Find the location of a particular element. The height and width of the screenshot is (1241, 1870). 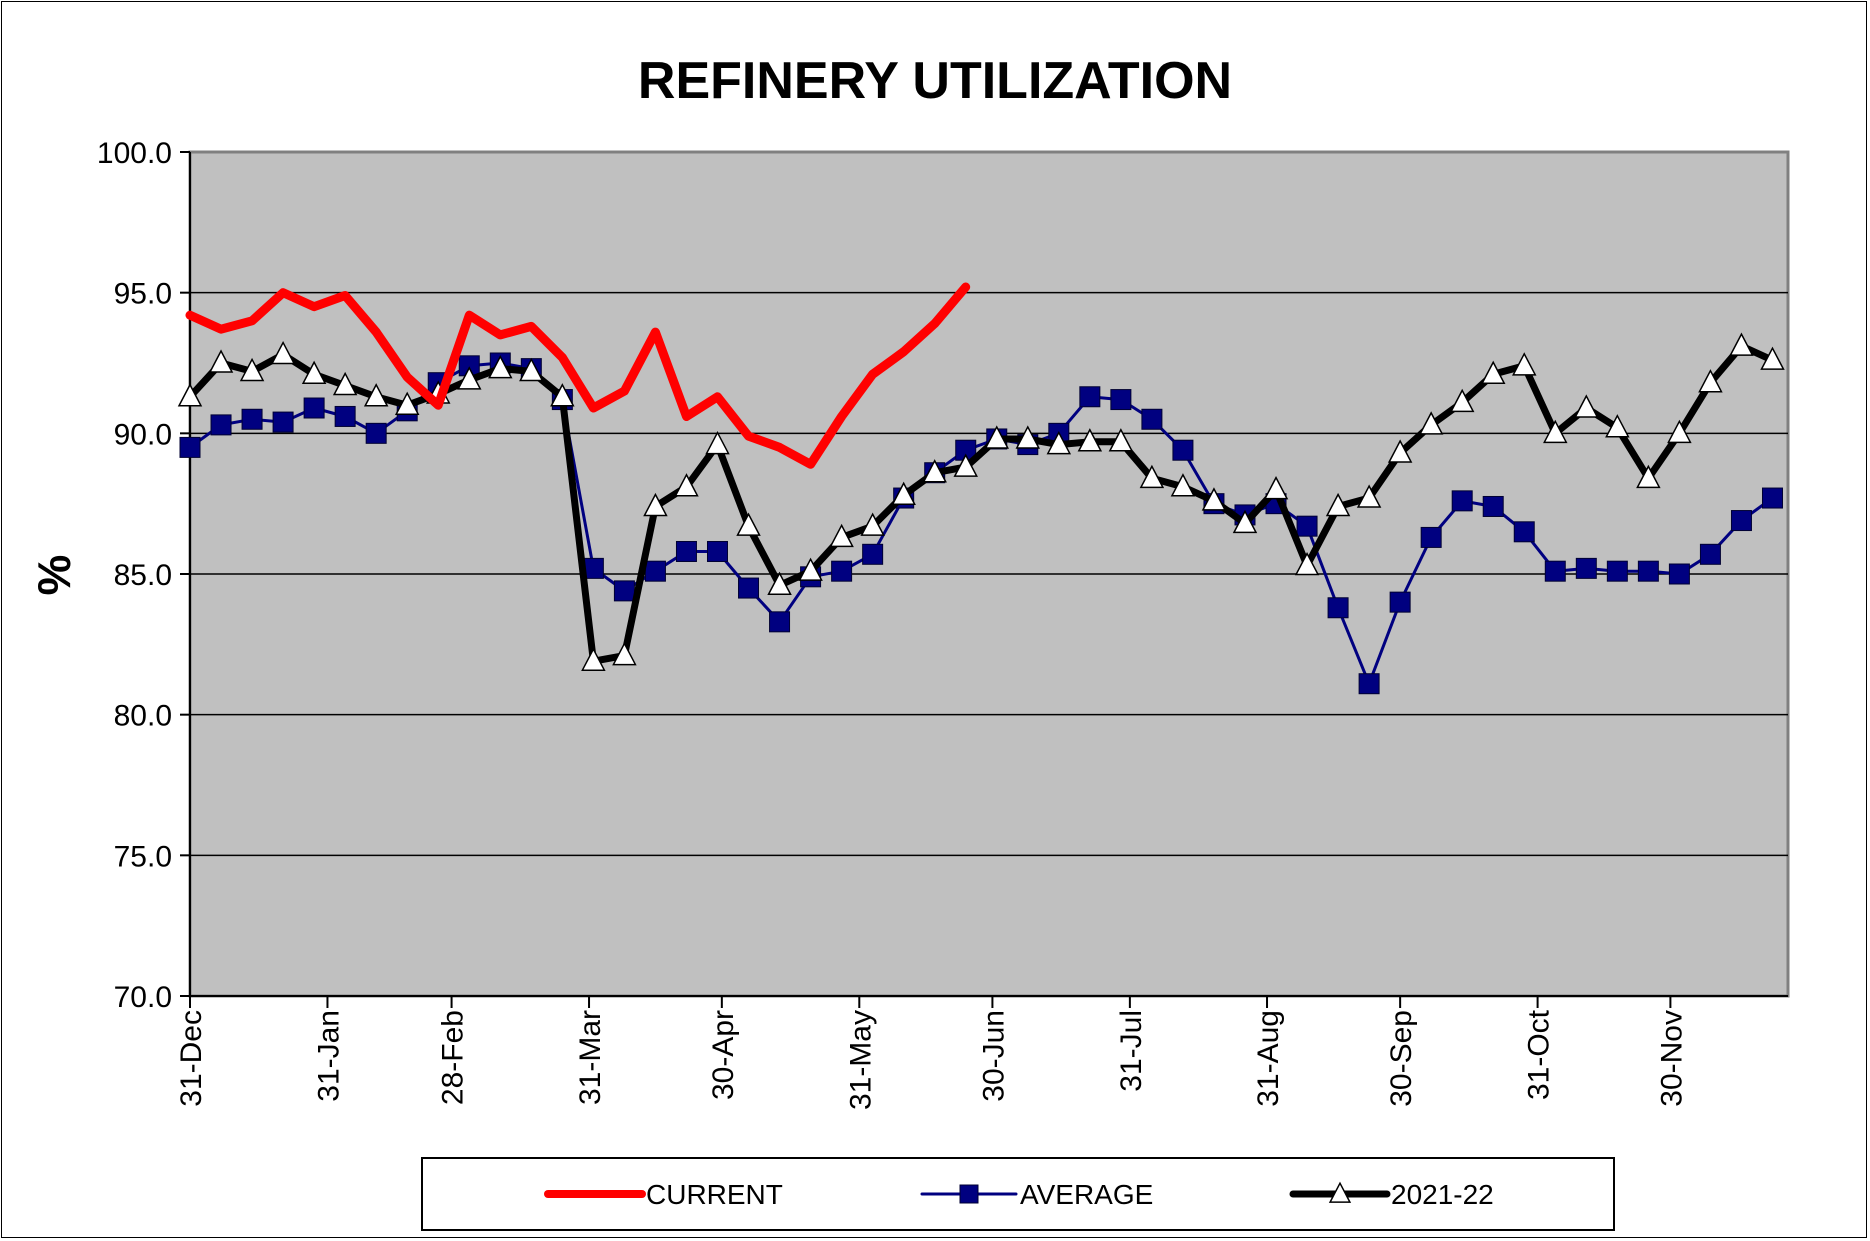

x-tick-label: 30-Jun is located at coordinates (993, 1056).